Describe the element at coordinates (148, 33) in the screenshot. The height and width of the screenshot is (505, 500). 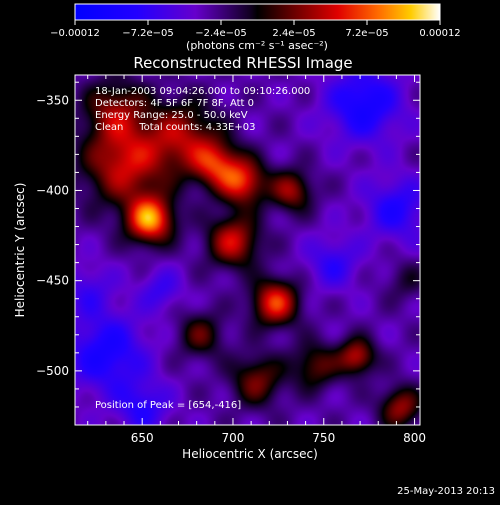
I see `colorbar-tick-label: −7.2e−05` at that location.